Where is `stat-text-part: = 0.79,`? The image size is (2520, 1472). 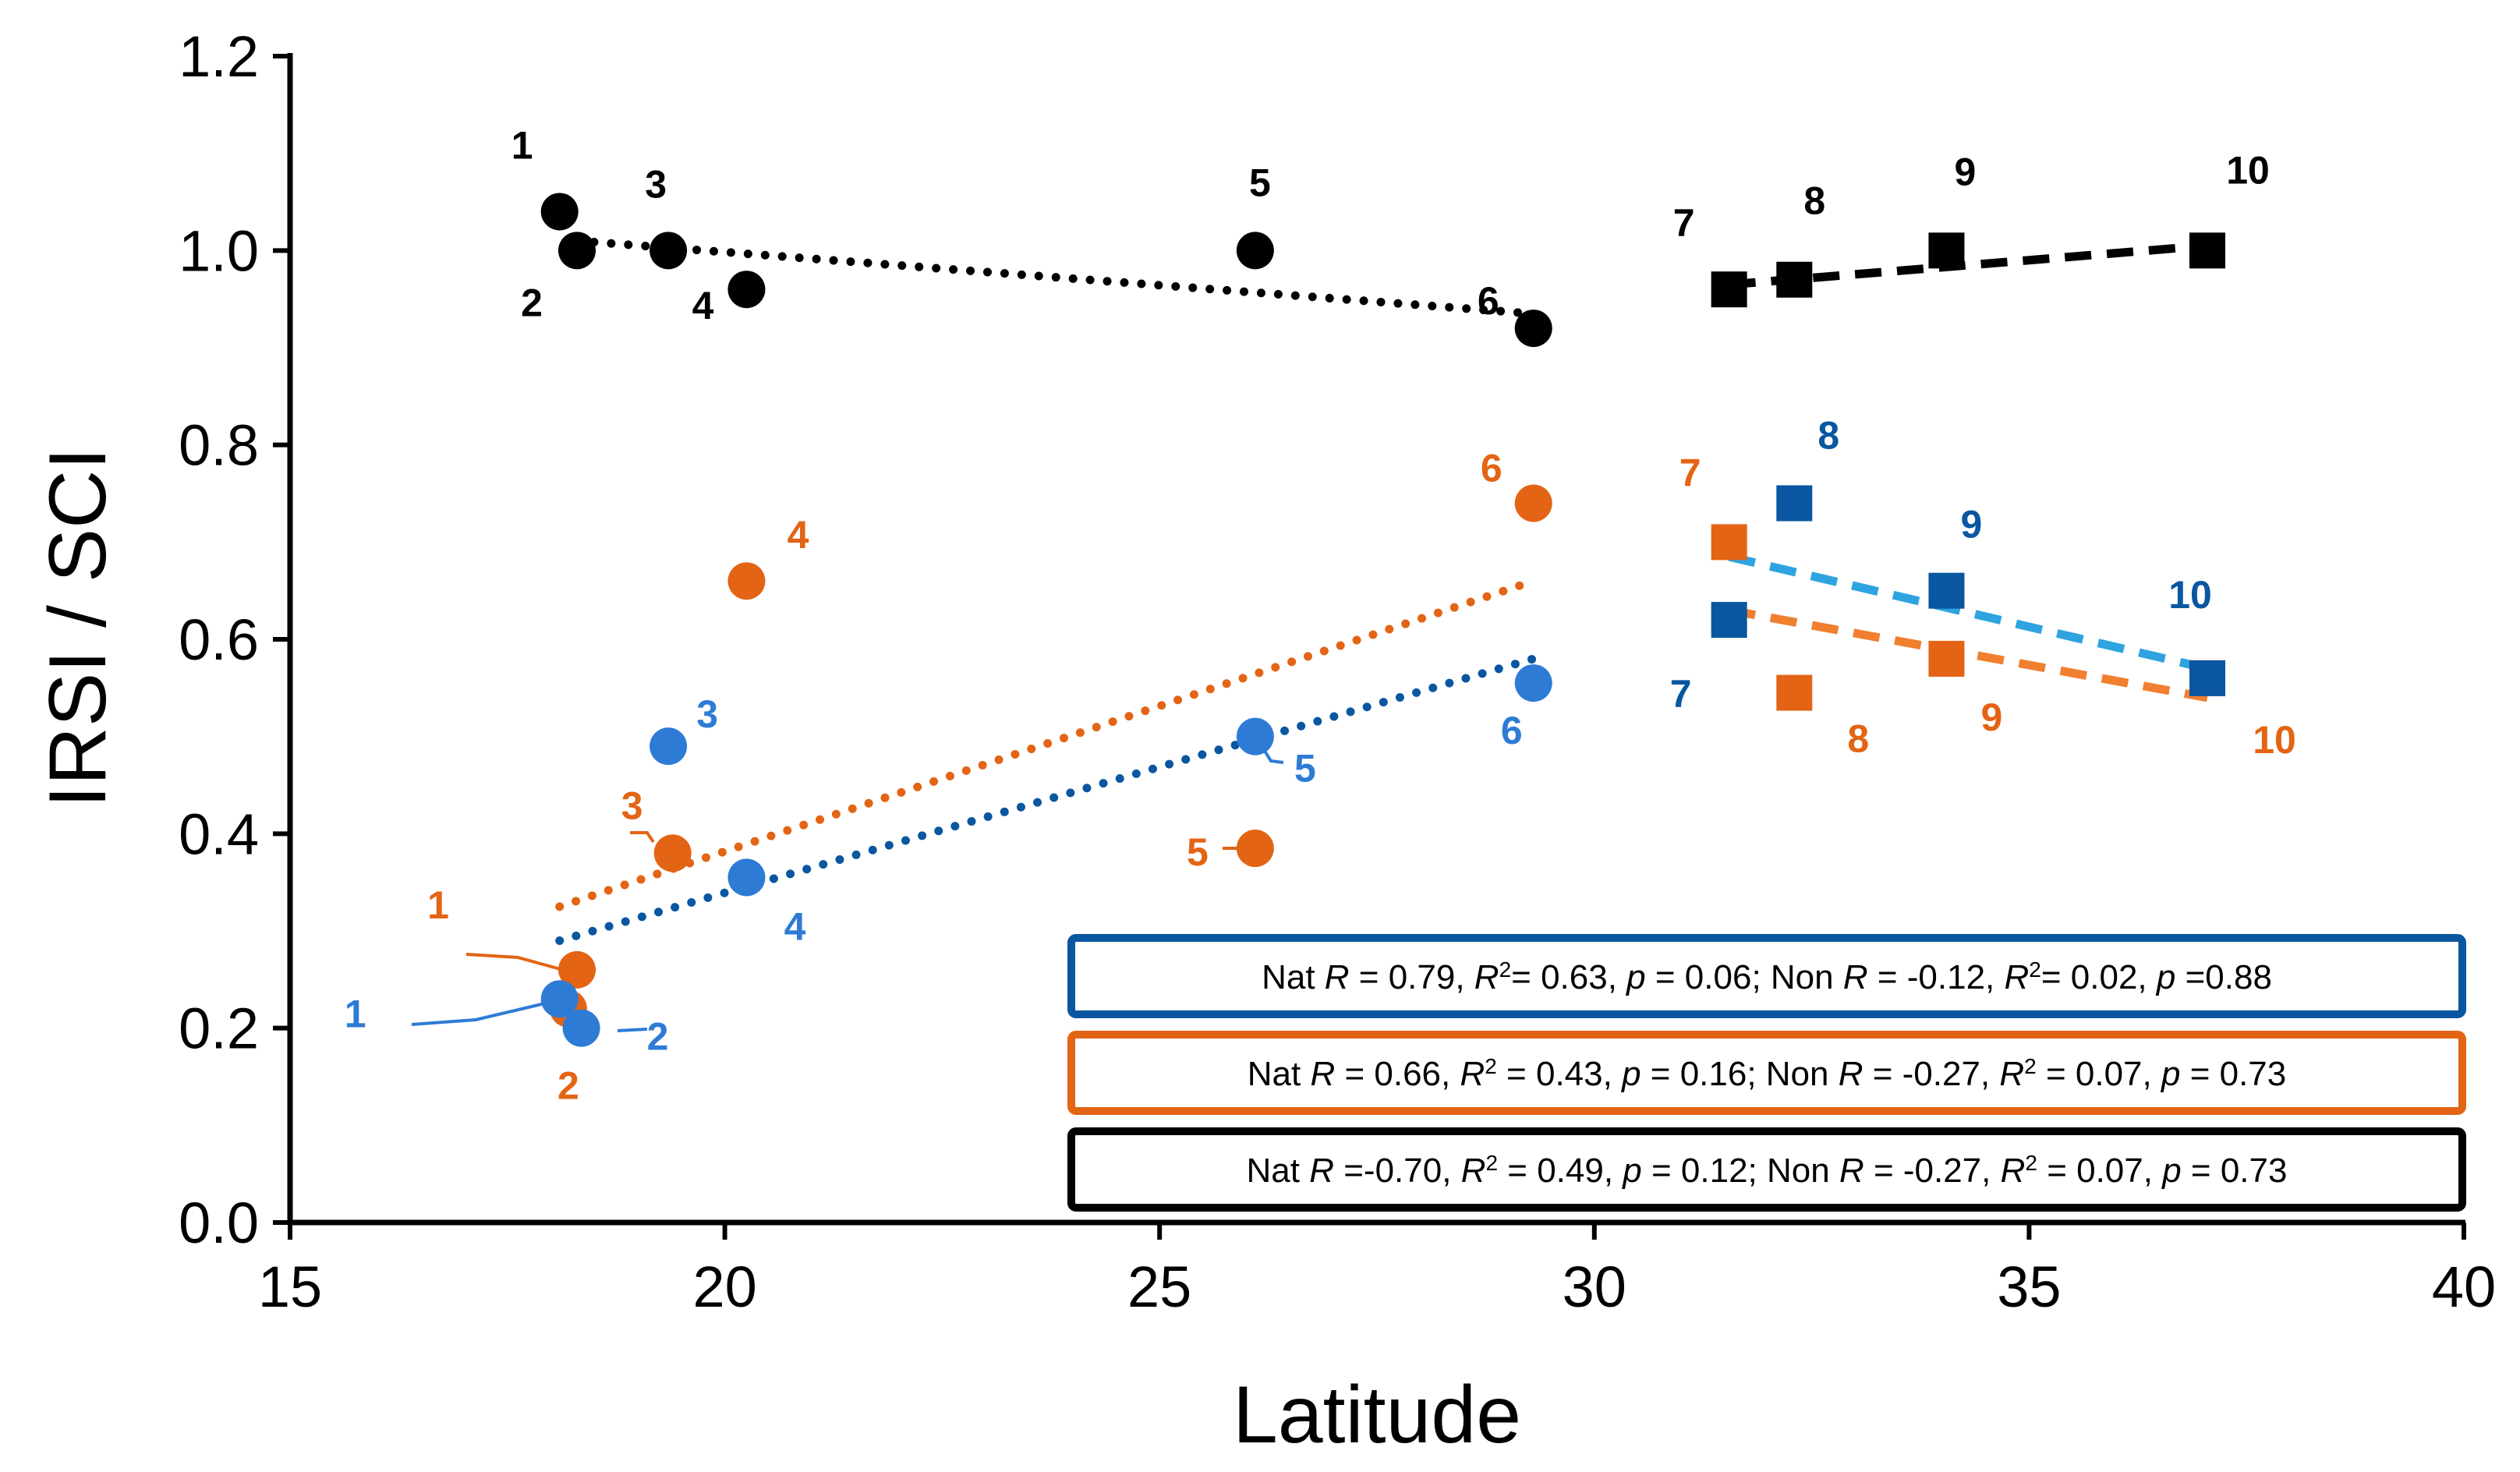
stat-text-part: = 0.79, is located at coordinates (1412, 977).